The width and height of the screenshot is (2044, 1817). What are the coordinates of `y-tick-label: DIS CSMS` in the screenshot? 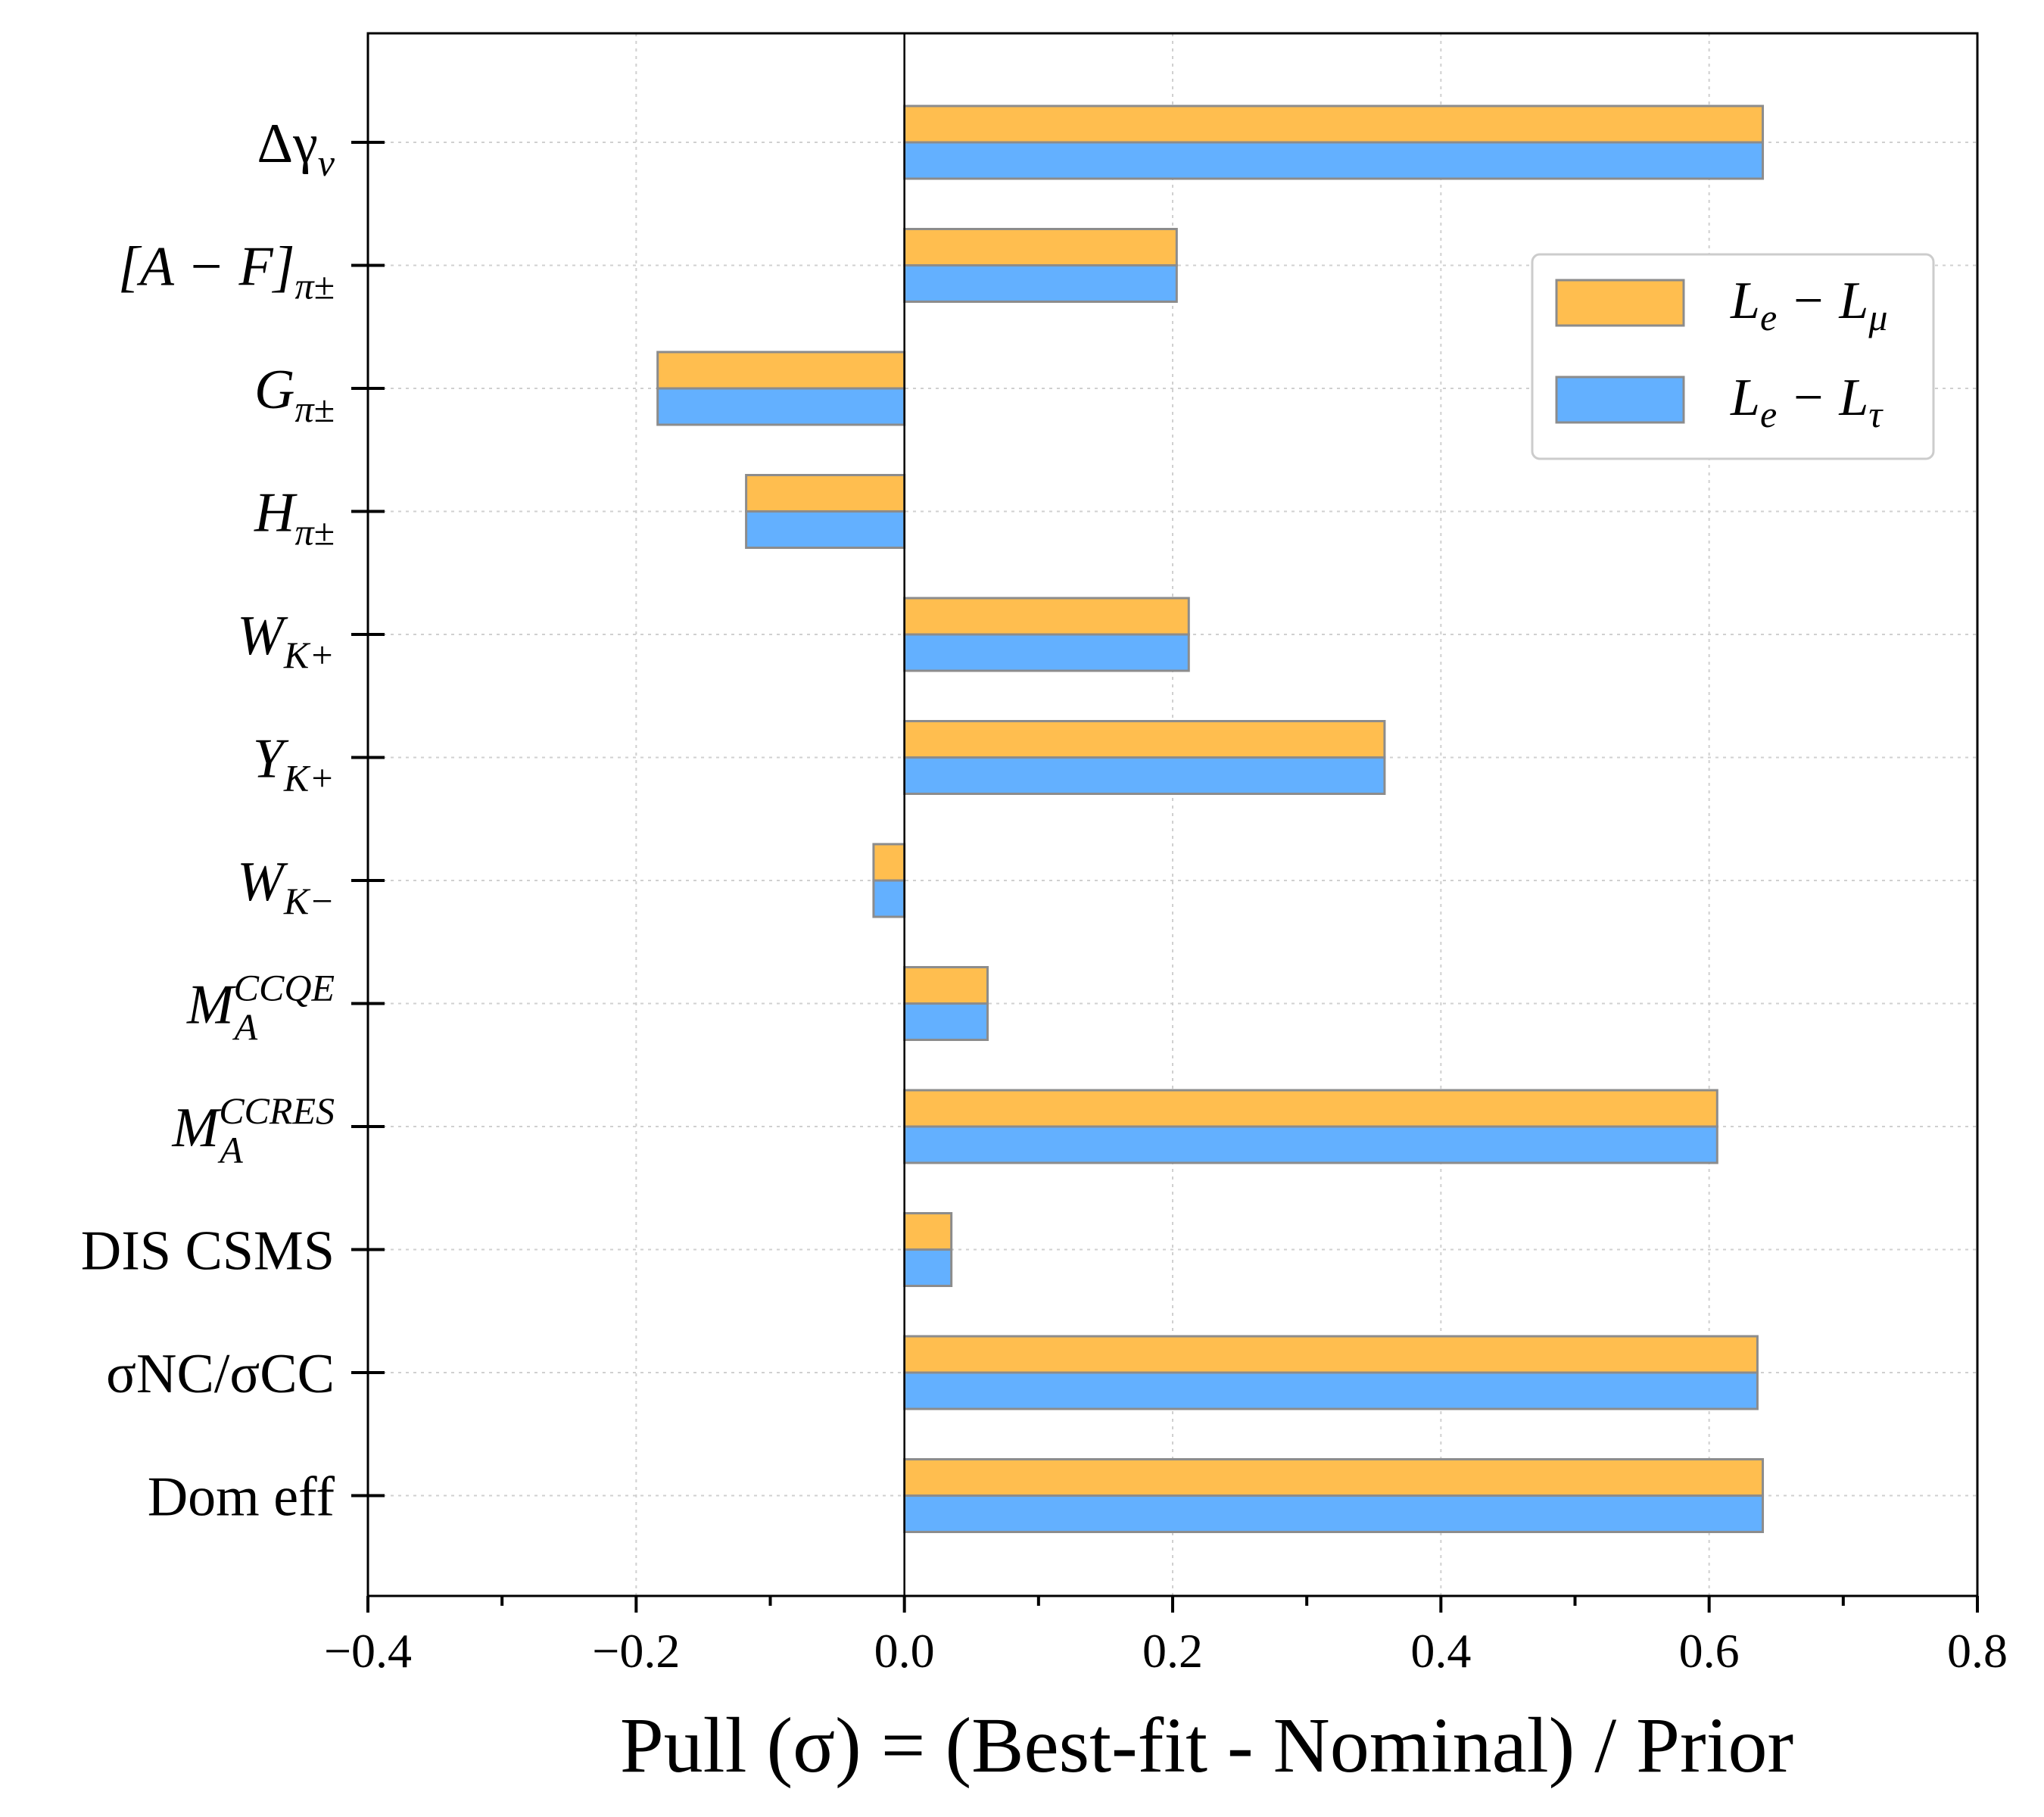 It's located at (208, 1251).